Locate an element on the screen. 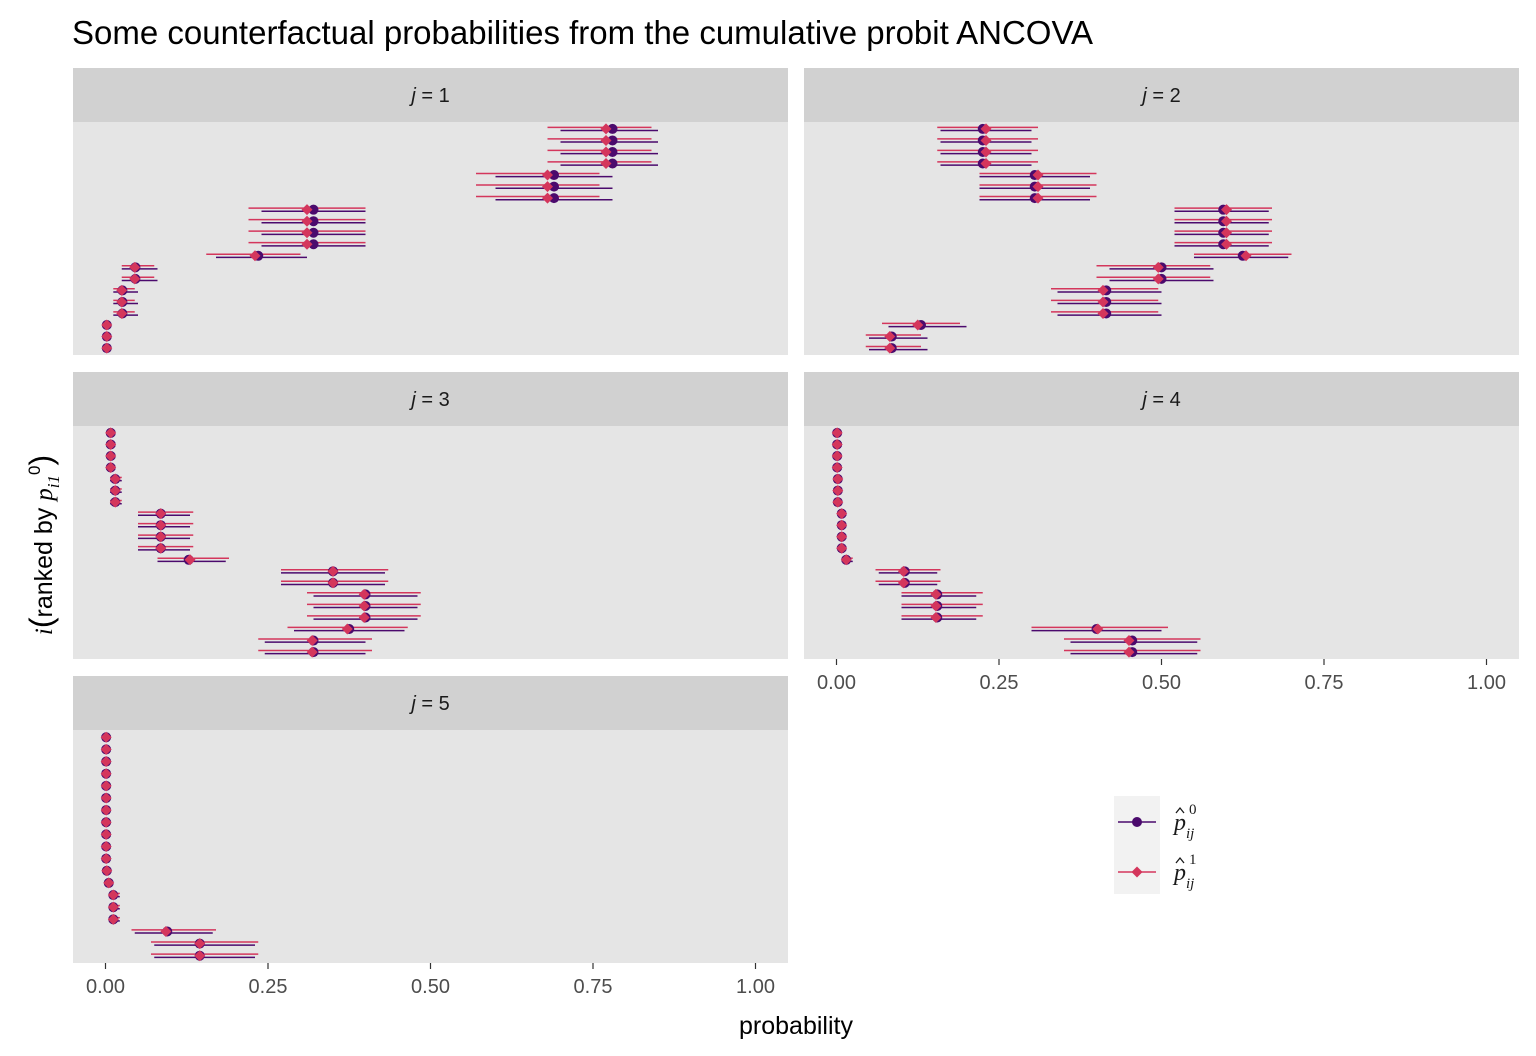 This screenshot has height=1056, width=1536. facet-strip-label: j = 5 is located at coordinates (428, 704).